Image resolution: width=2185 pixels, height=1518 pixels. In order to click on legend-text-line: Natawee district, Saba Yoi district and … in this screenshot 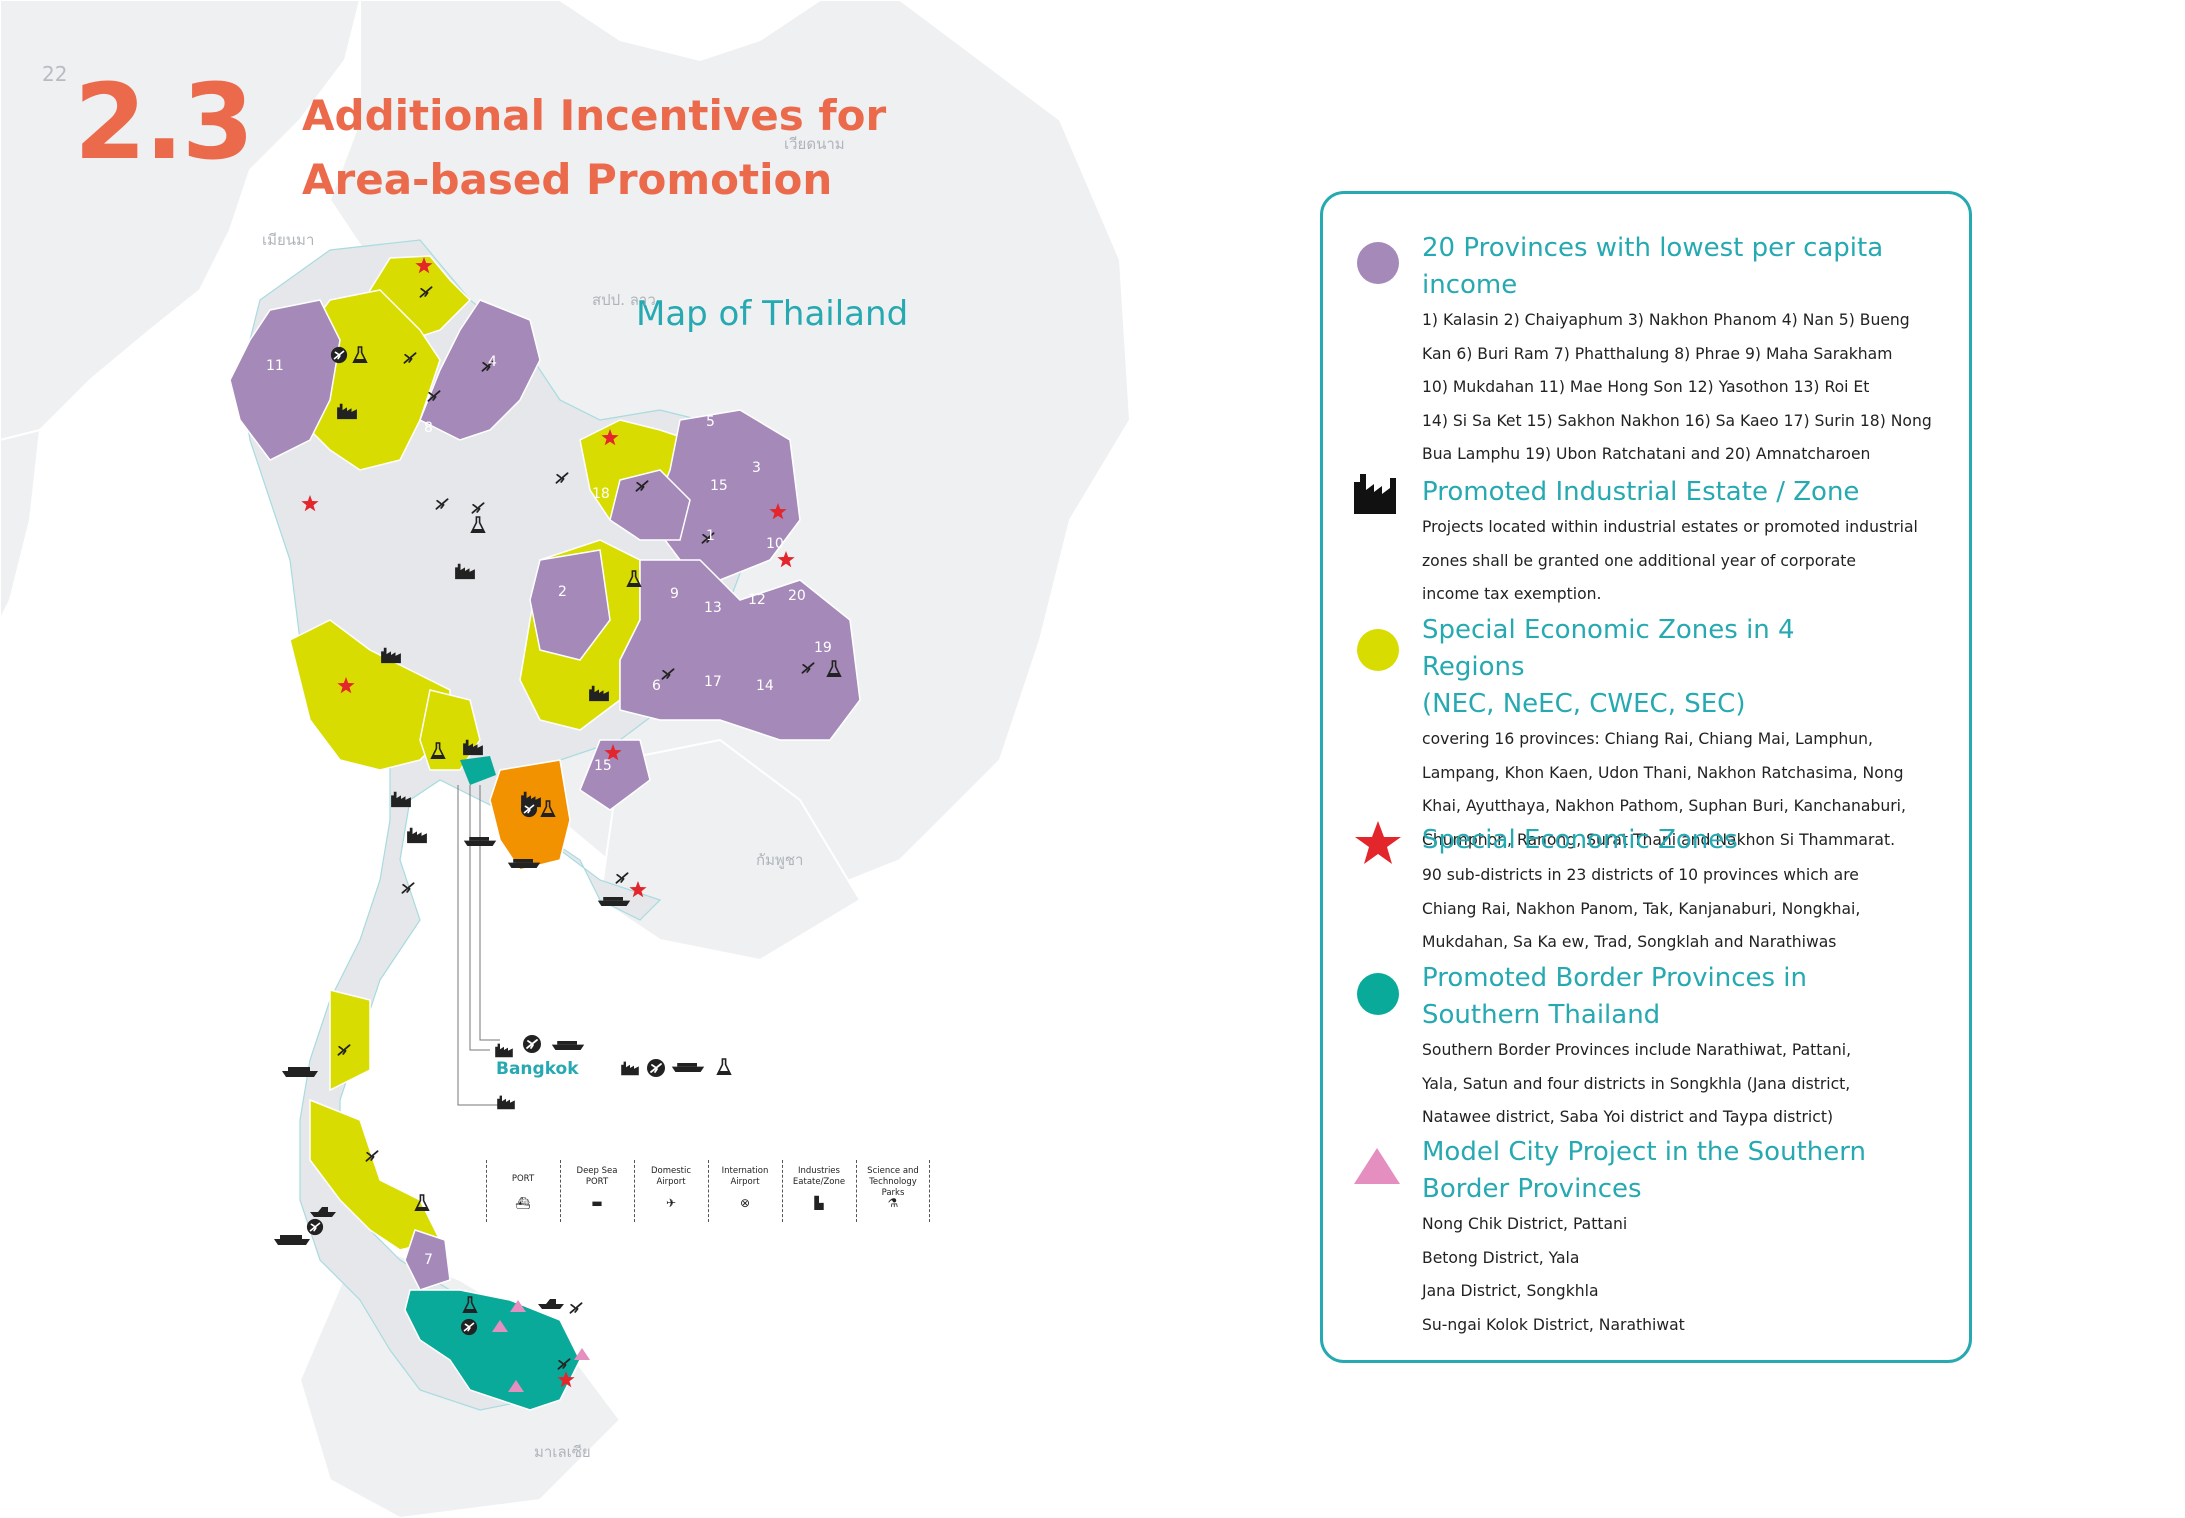, I will do `click(1628, 1117)`.